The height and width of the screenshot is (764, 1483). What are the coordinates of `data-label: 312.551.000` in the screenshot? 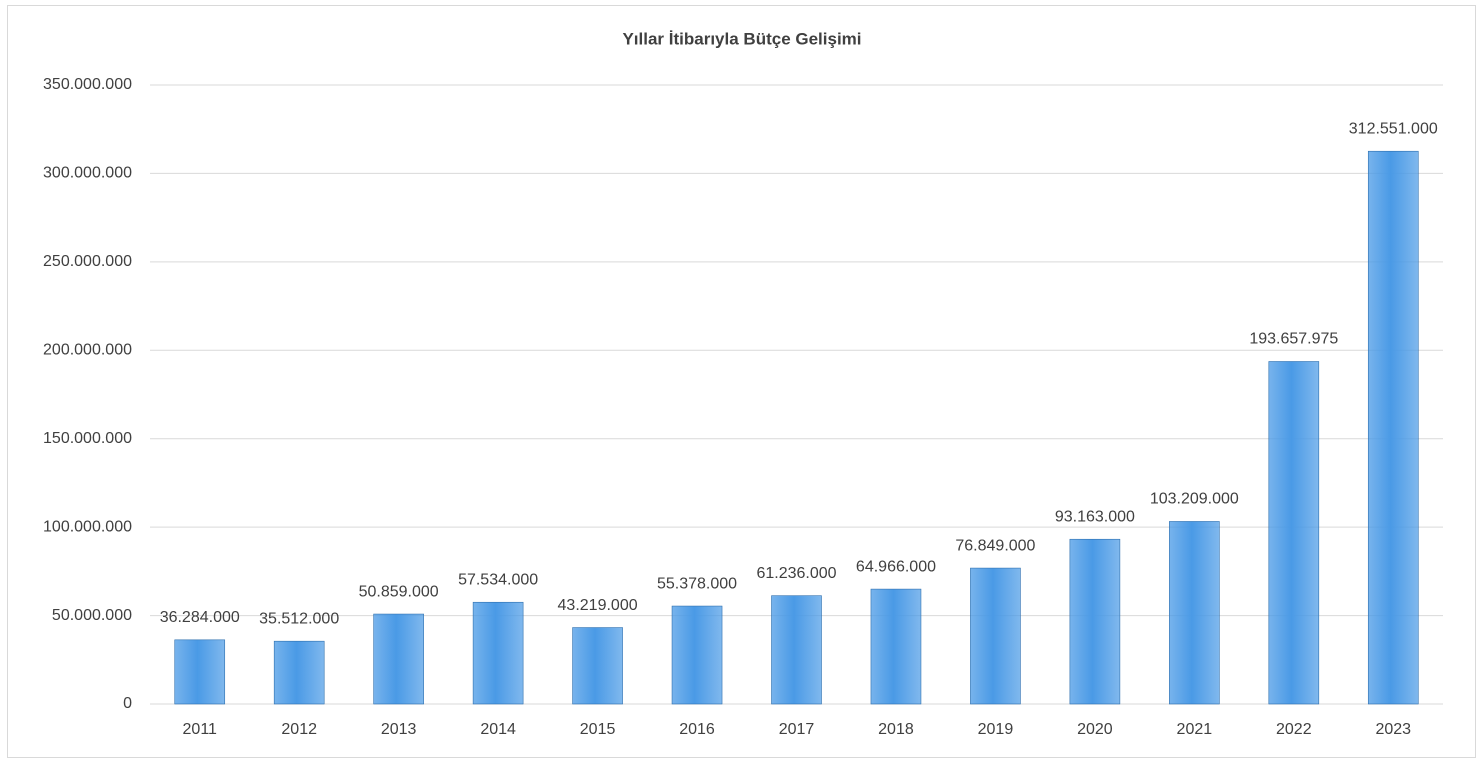 It's located at (1393, 128).